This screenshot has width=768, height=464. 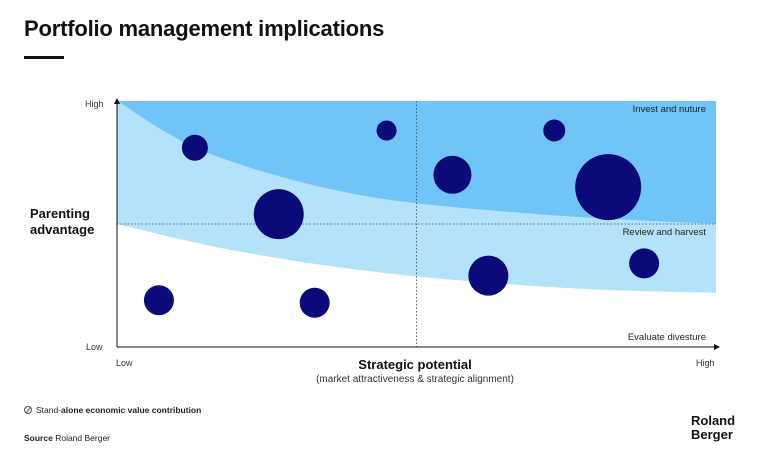 What do you see at coordinates (83, 438) in the screenshot?
I see `source-value: Roland Berger` at bounding box center [83, 438].